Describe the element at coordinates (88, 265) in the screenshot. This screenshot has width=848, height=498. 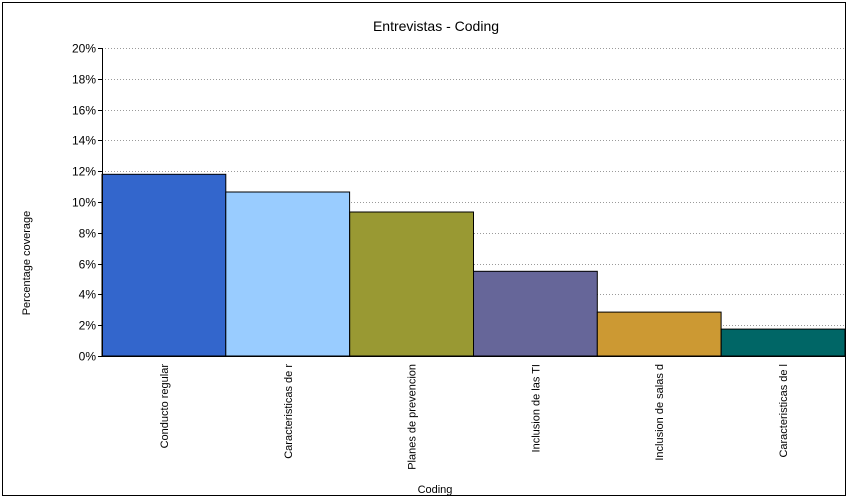
I see `y-tick-label: 6%` at that location.